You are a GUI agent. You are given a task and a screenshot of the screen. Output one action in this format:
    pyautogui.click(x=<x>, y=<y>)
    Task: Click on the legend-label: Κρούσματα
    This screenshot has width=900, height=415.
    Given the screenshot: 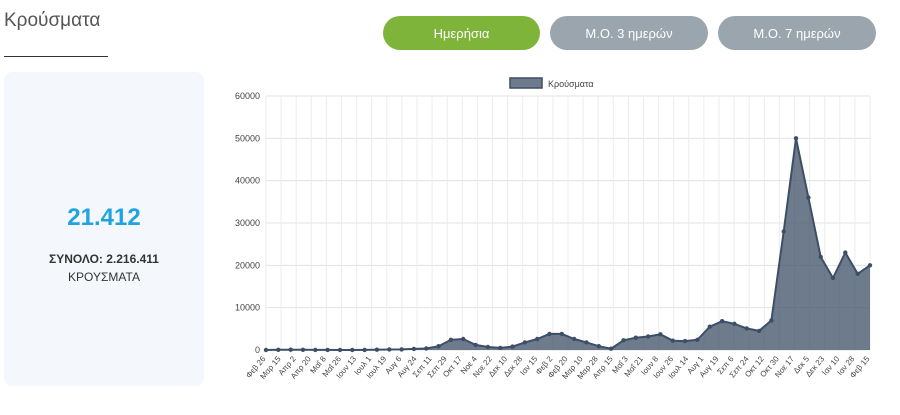 What is the action you would take?
    pyautogui.click(x=571, y=84)
    